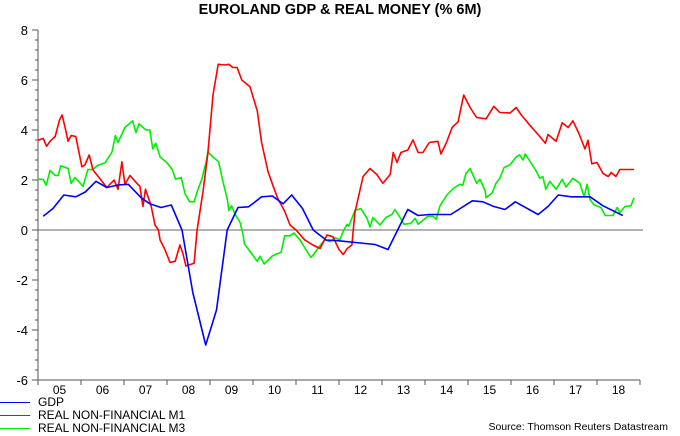  What do you see at coordinates (15, 415) in the screenshot?
I see `legend-swatch-m1` at bounding box center [15, 415].